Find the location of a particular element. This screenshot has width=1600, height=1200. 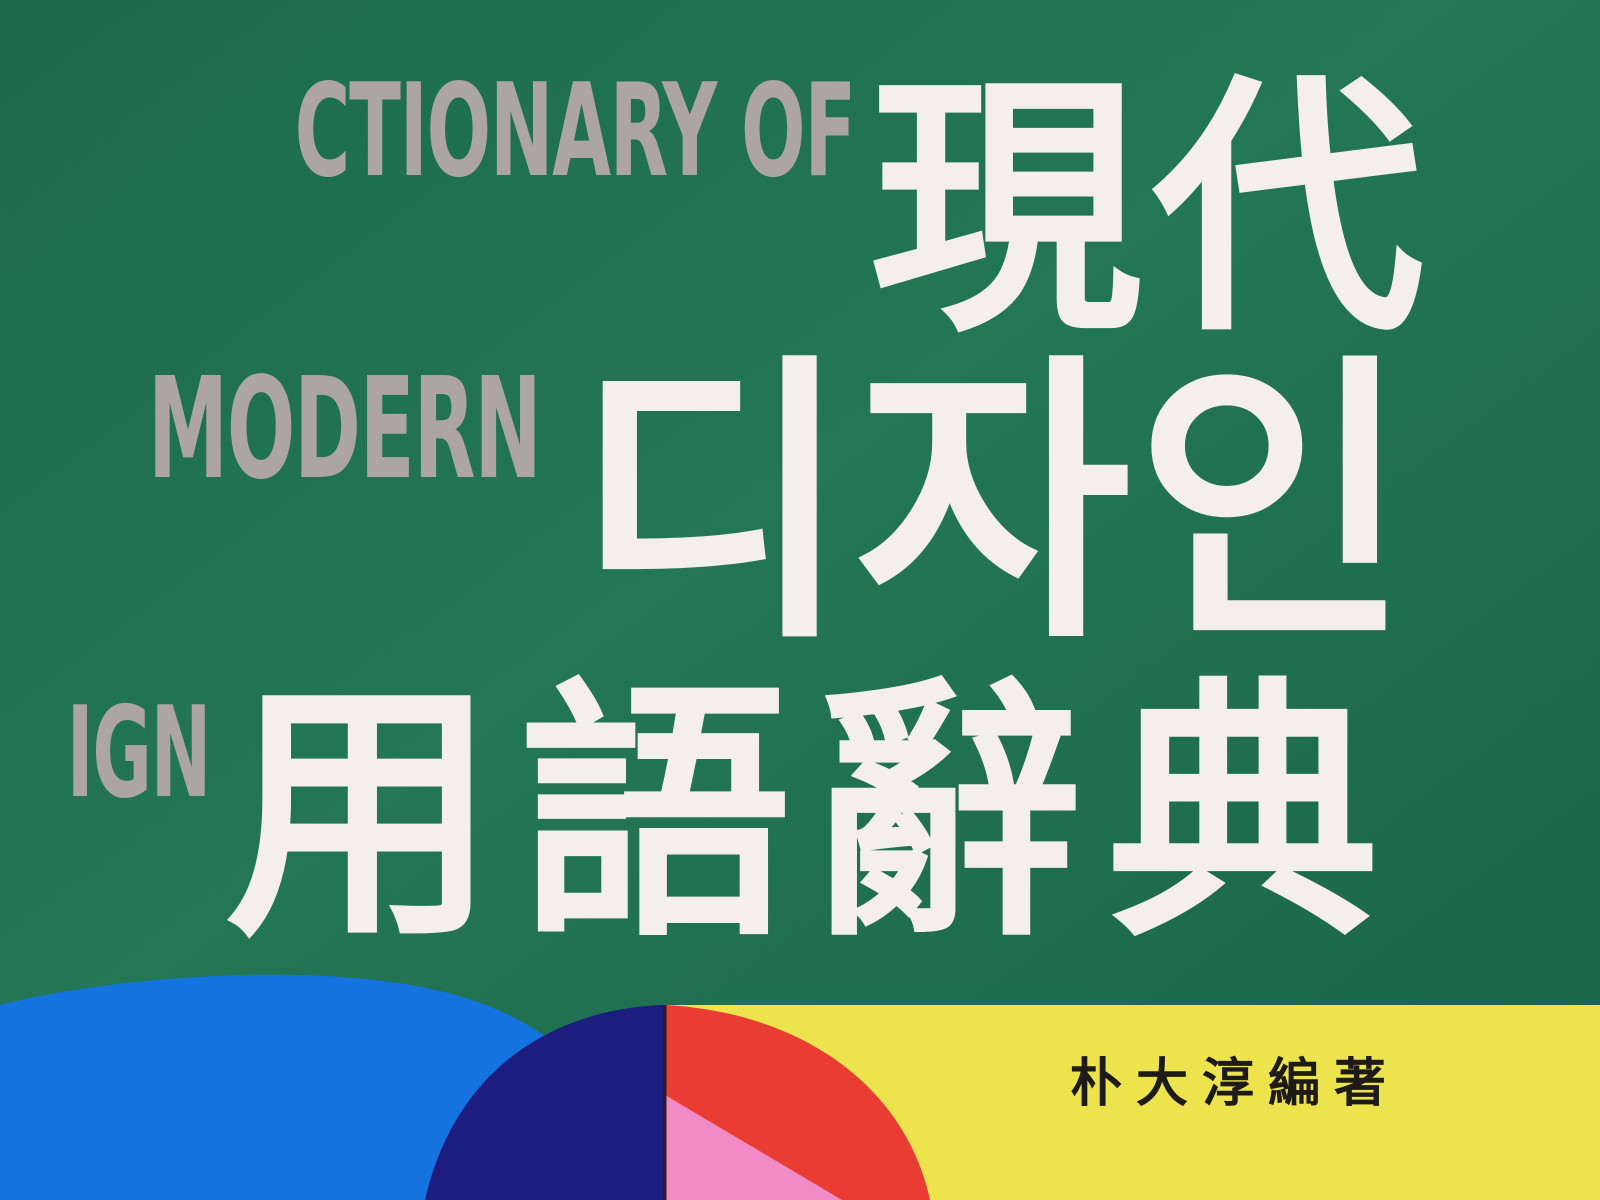

korean-title-line-1: 現代 is located at coordinates (1152, 211).